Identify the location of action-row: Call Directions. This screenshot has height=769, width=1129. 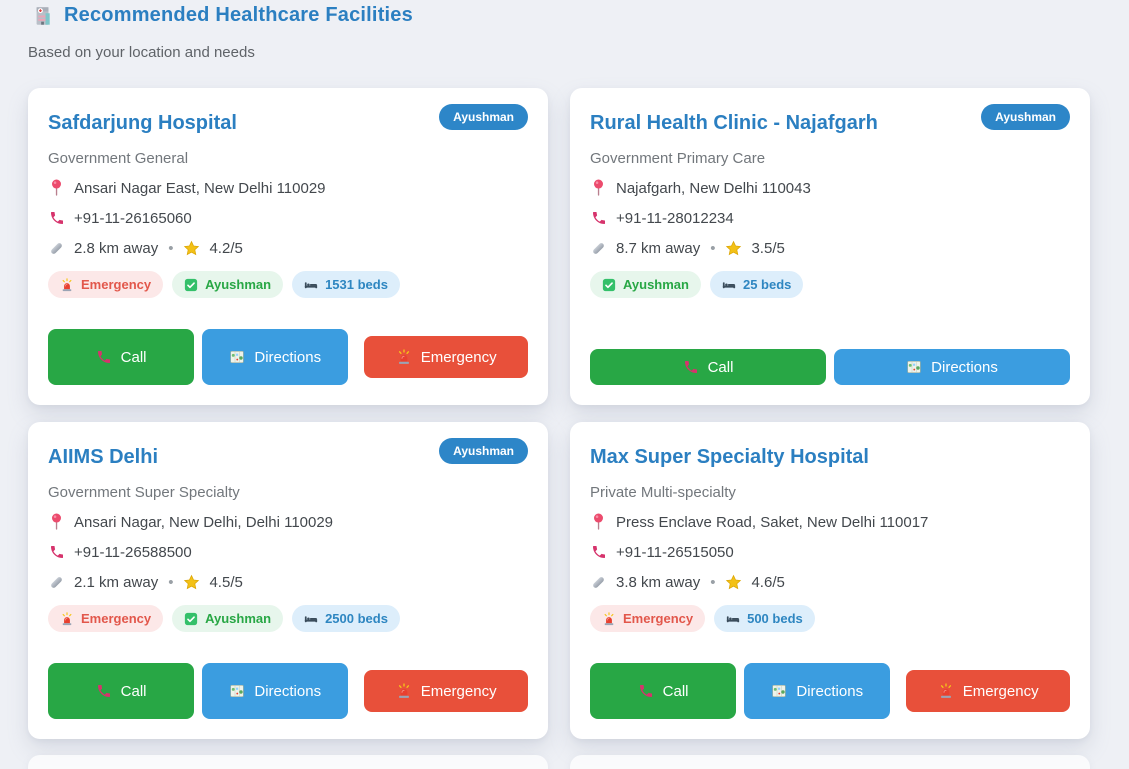
(830, 367).